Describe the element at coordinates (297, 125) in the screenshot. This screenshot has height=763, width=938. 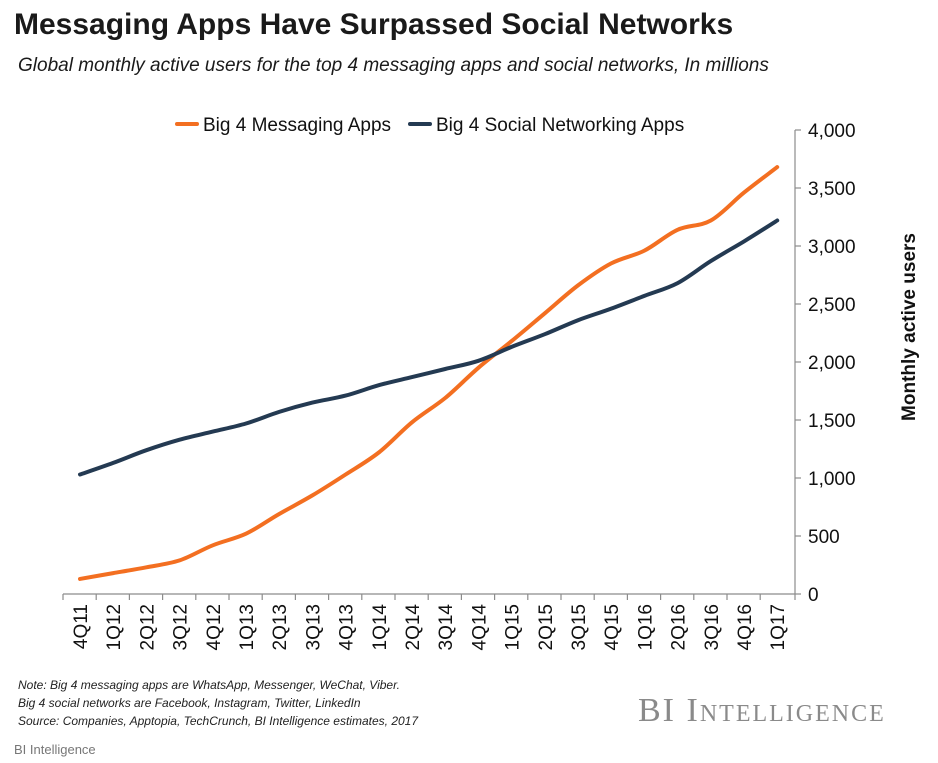
I see `legend-messaging-label: Big 4 Messaging Apps` at that location.